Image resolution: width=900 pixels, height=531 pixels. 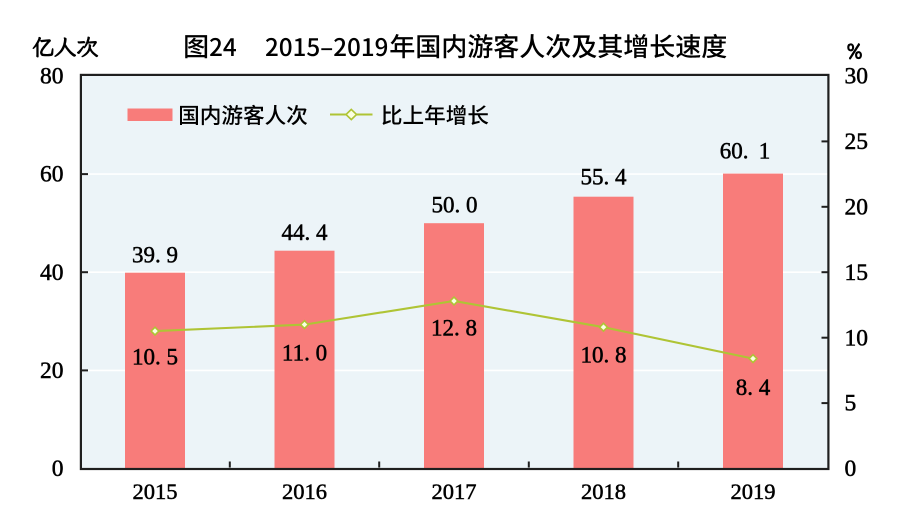 What do you see at coordinates (857, 77) in the screenshot?
I see `svg-text: 30` at bounding box center [857, 77].